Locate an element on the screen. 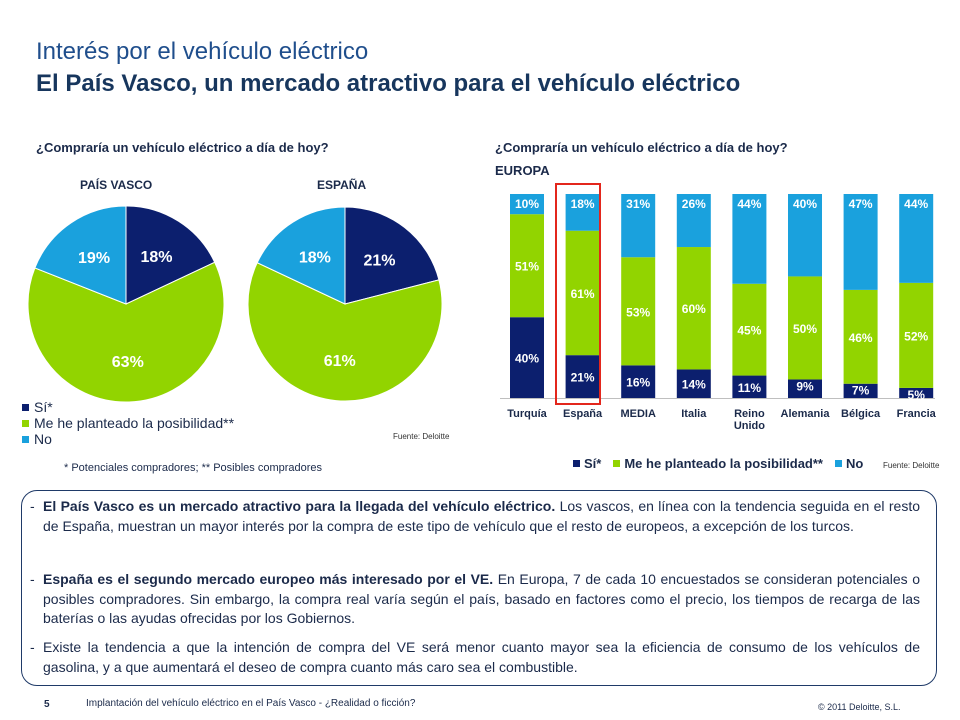  bar-7-label-1: 52% is located at coordinates (916, 336).